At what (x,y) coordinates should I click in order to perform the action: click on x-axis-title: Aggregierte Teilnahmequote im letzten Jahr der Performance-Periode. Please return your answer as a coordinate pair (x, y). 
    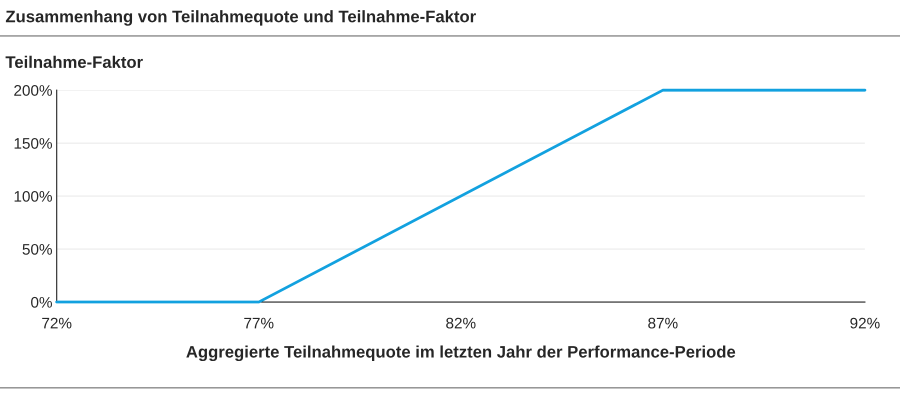
    Looking at the image, I should click on (461, 353).